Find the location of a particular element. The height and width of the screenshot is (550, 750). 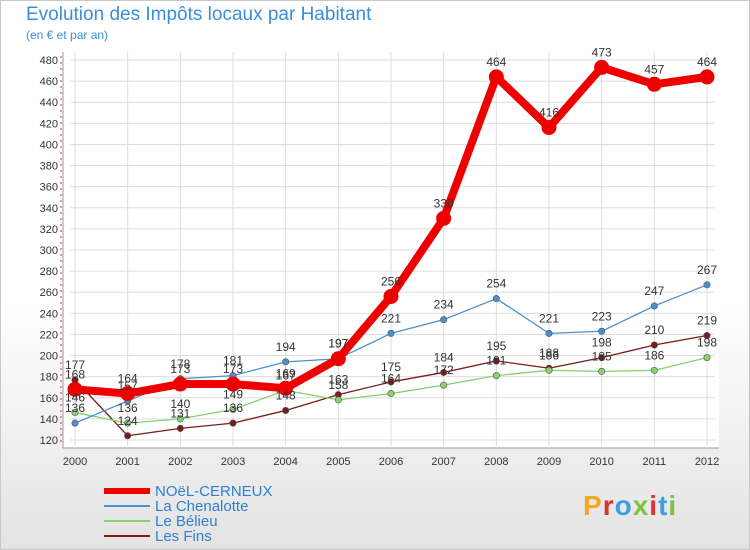

y-tick-label: 260 is located at coordinates (49, 293).